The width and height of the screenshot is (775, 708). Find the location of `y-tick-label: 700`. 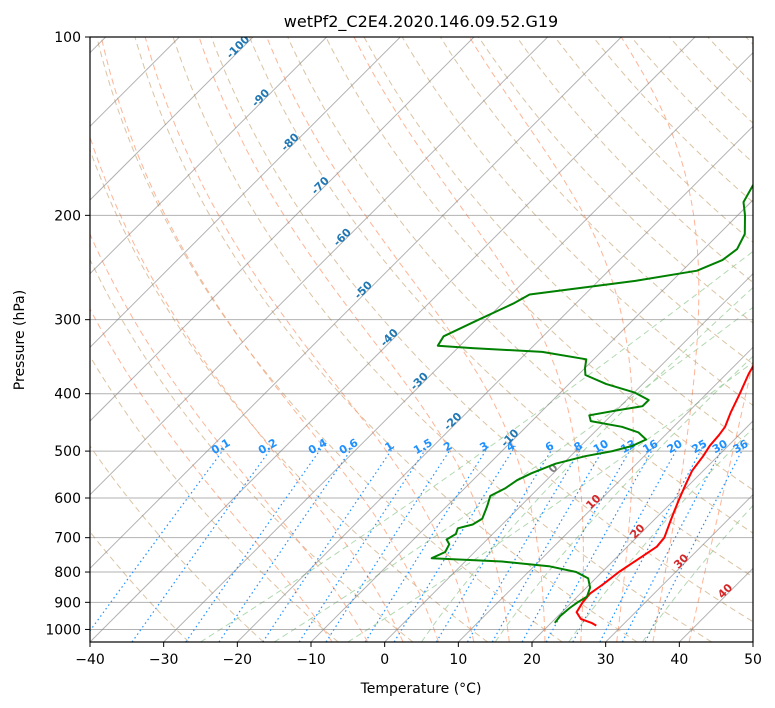

y-tick-label: 700 is located at coordinates (67, 539).